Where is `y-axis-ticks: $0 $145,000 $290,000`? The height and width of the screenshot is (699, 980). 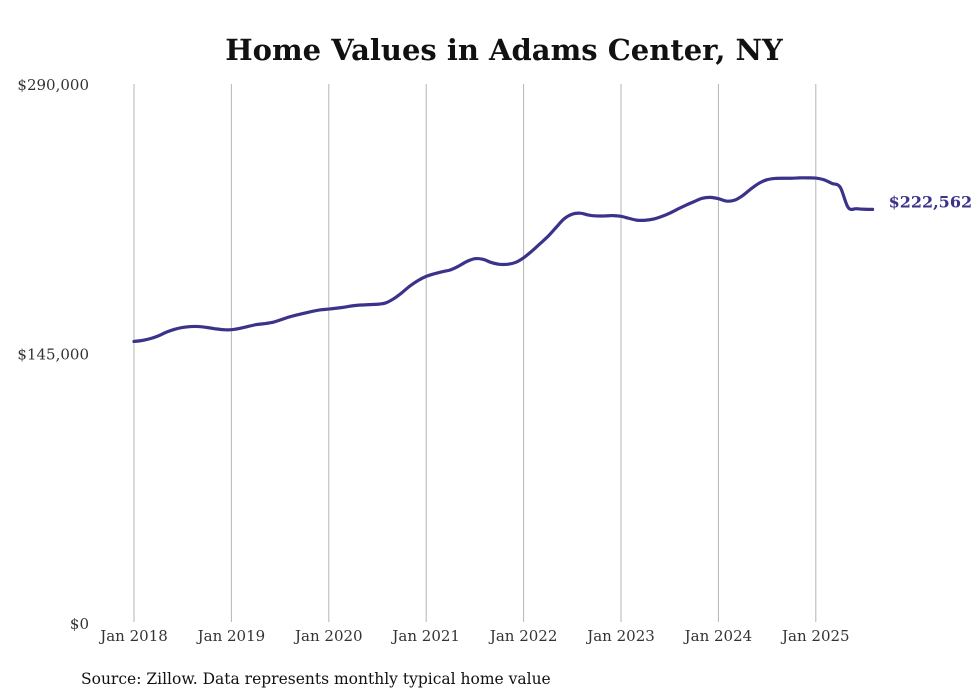 y-axis-ticks: $0 $145,000 $290,000 is located at coordinates (53, 354).